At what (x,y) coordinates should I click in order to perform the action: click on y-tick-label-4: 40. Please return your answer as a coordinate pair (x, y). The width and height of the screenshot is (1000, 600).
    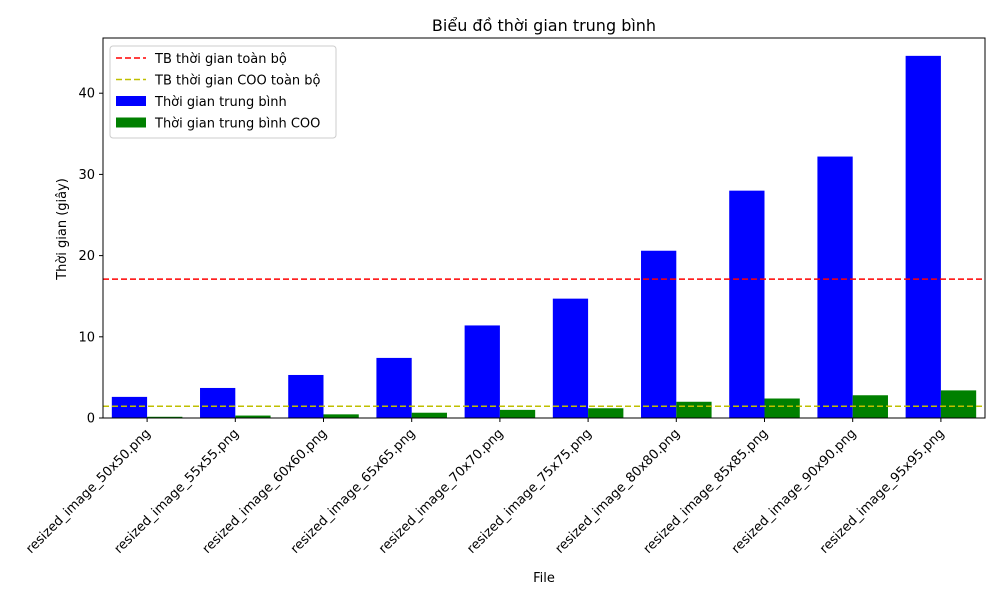
    Looking at the image, I should click on (86, 94).